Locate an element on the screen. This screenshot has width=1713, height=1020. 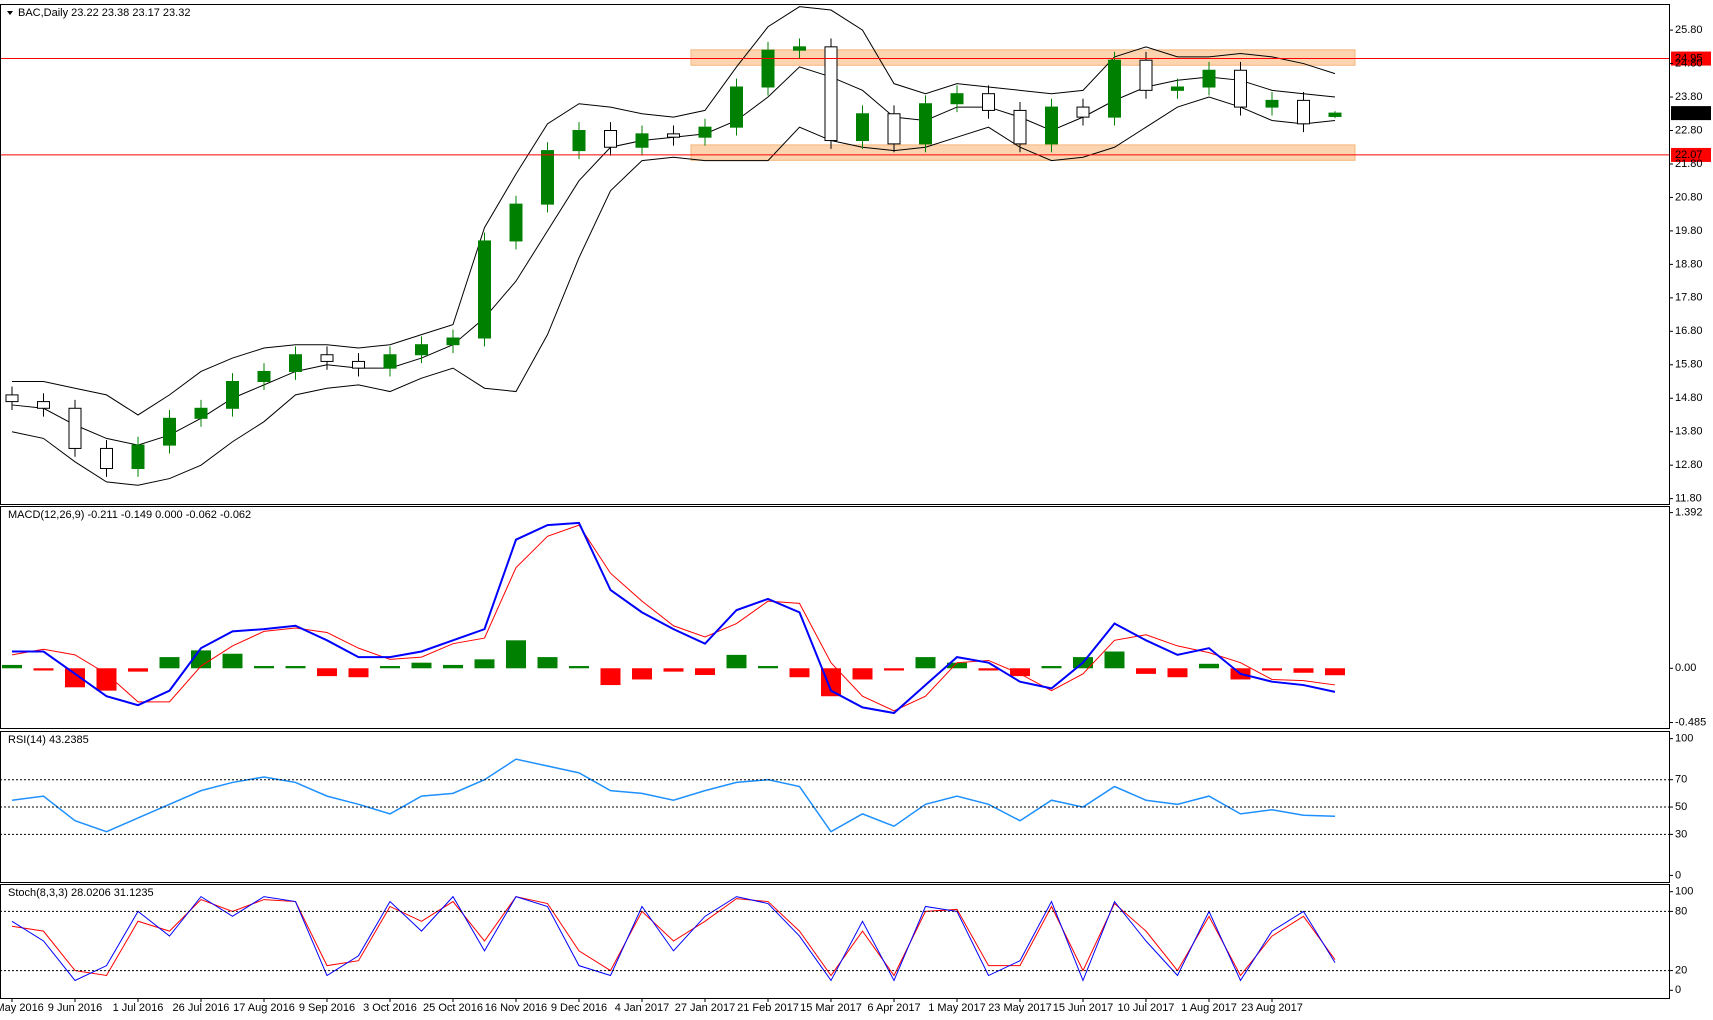
y-tick-label: 22.80 is located at coordinates (1689, 130).